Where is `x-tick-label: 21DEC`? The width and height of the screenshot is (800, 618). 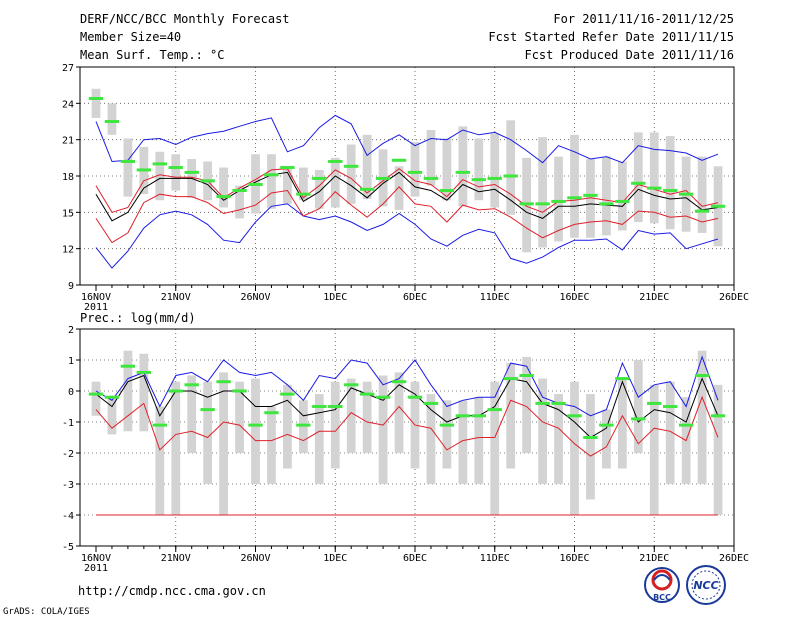
x-tick-label: 21DEC is located at coordinates (654, 558).